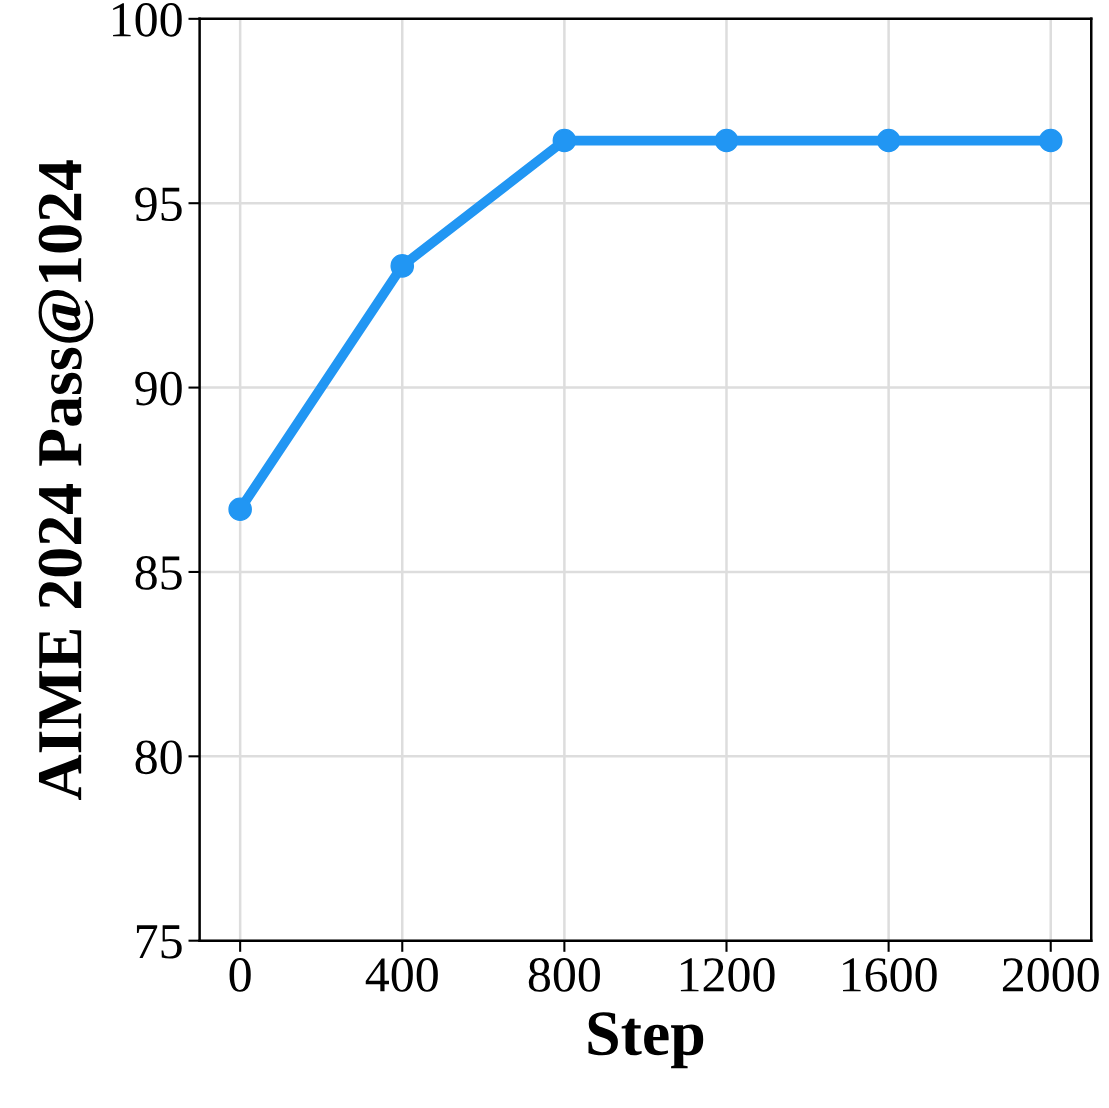 This screenshot has height=1108, width=1109. Describe the element at coordinates (158, 573) in the screenshot. I see `y-tick-label: 85` at that location.